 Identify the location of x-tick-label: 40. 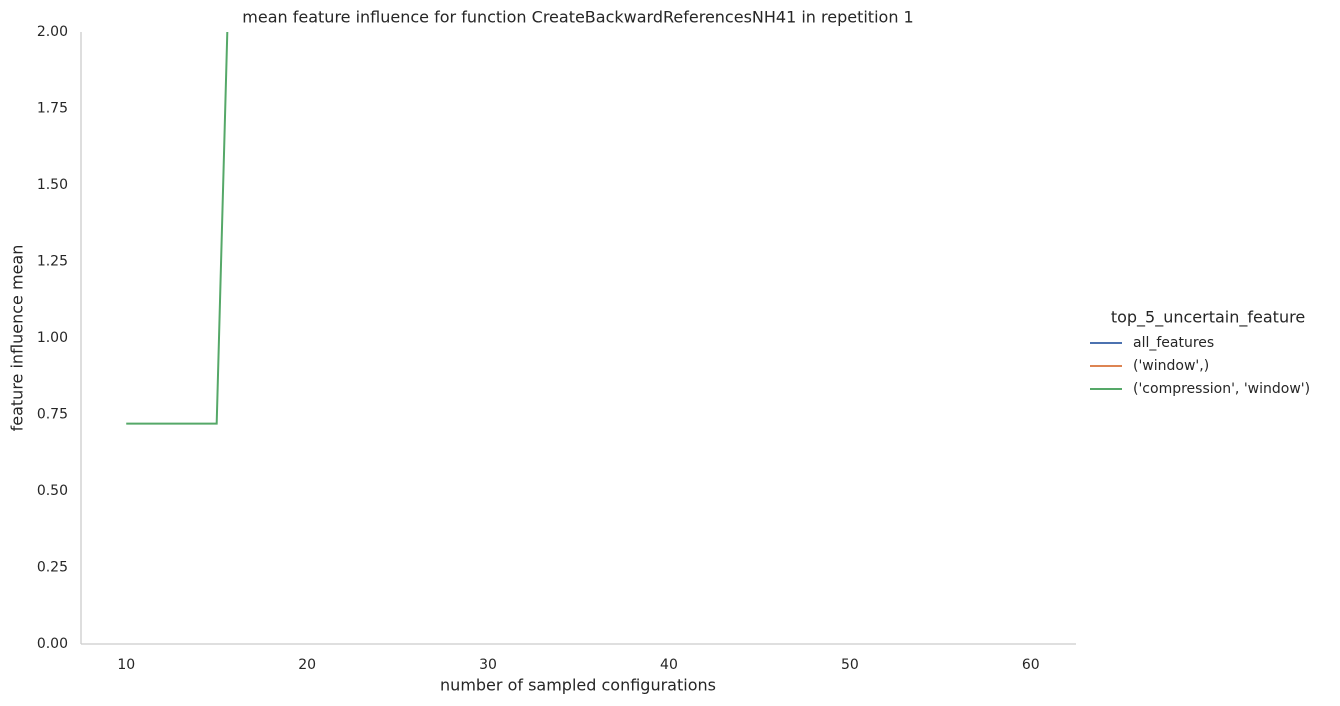
(669, 665).